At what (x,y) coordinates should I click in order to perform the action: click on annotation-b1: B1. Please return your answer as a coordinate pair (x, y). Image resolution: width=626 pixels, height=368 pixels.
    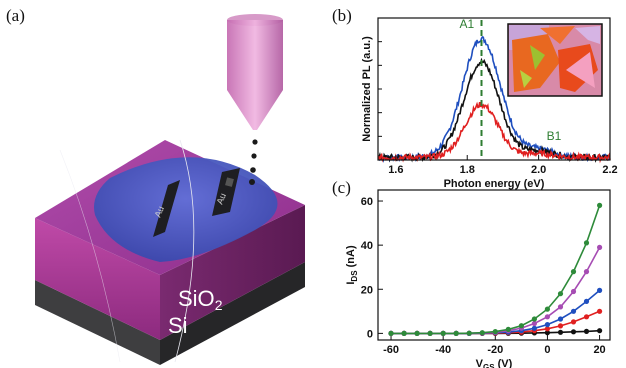
    Looking at the image, I should click on (554, 136).